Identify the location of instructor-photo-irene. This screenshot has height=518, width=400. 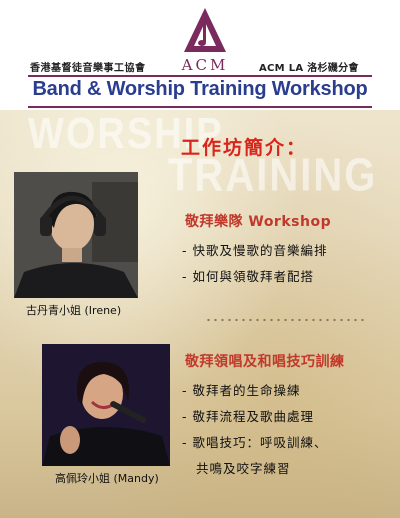
(76, 235).